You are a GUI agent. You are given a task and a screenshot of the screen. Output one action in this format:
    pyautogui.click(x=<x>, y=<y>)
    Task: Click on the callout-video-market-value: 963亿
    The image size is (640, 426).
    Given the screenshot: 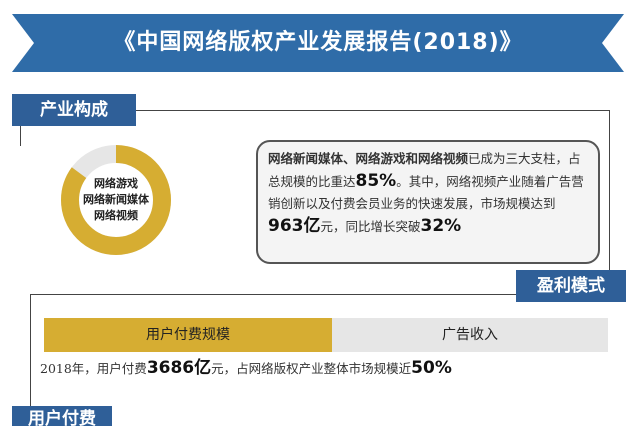 What is the action you would take?
    pyautogui.click(x=294, y=226)
    